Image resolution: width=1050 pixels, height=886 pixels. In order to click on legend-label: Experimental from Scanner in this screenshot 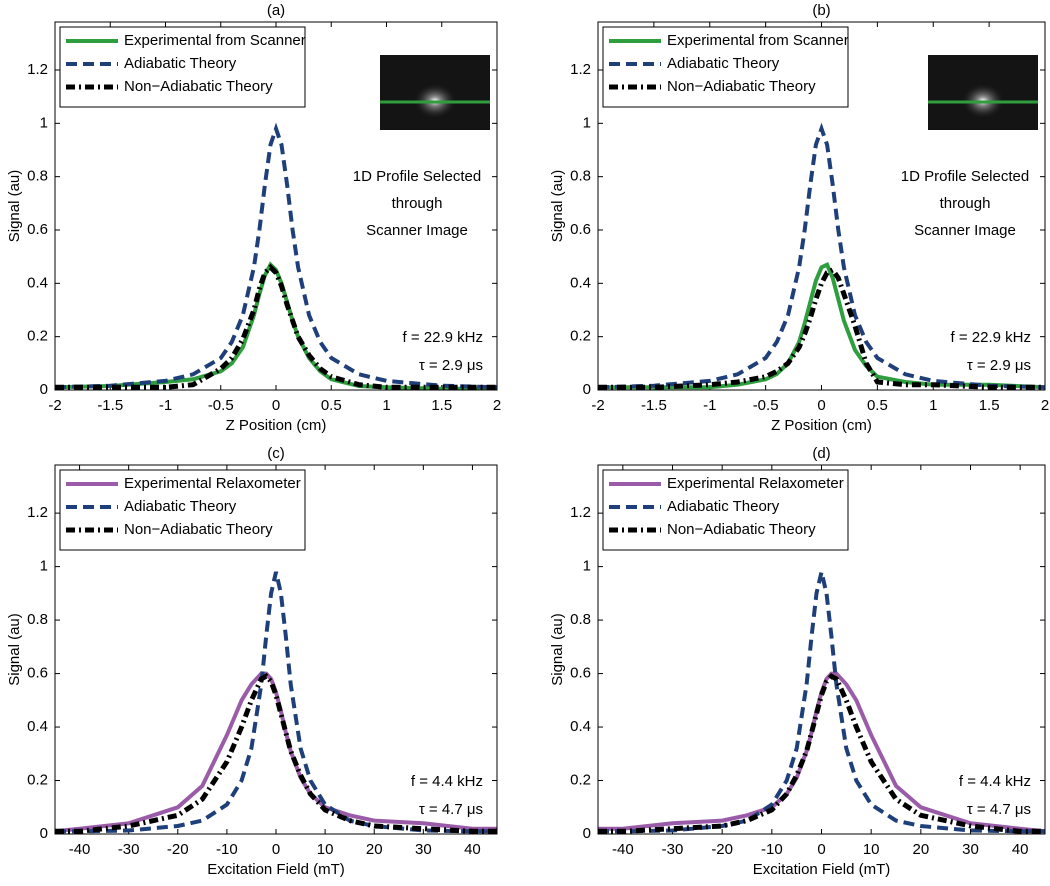, I will do `click(758, 40)`.